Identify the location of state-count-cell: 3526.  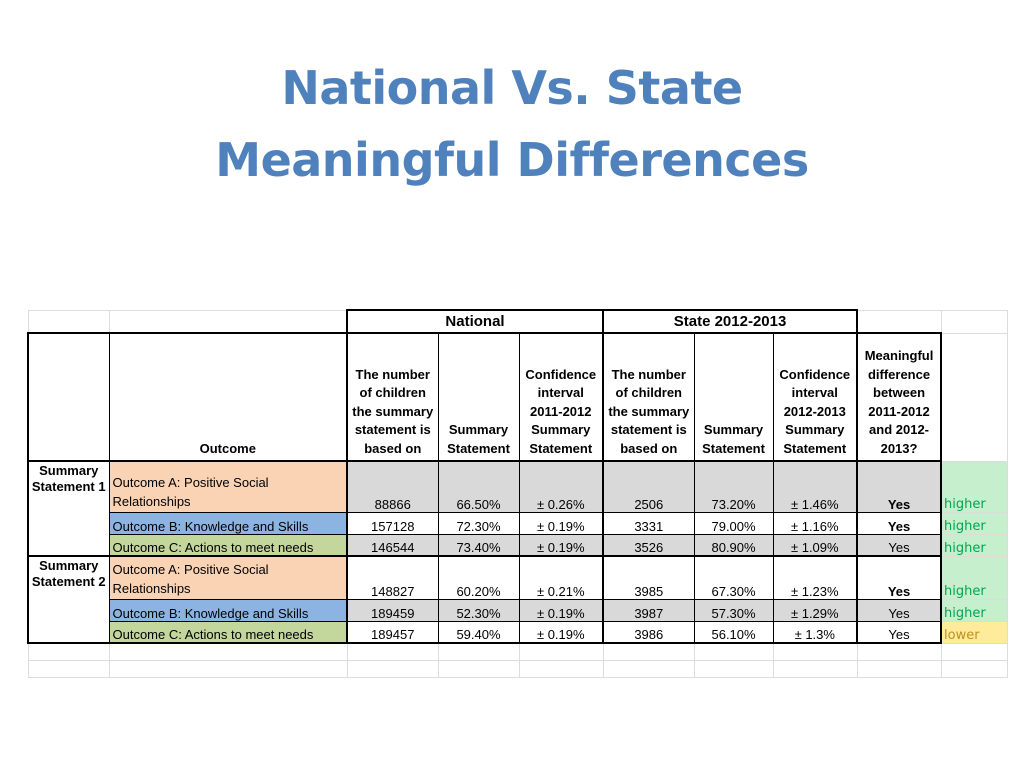
(648, 545).